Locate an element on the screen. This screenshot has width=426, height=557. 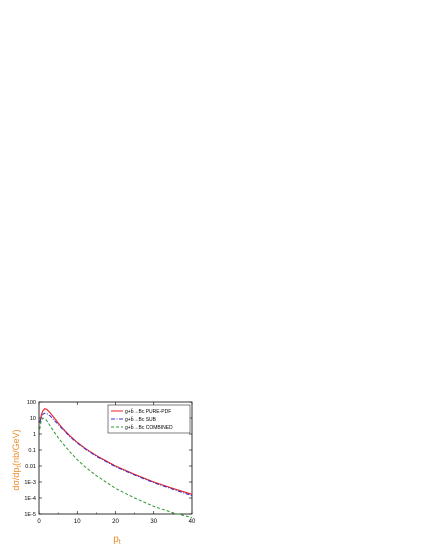
y-axis-title-sub: t is located at coordinates (20, 467).